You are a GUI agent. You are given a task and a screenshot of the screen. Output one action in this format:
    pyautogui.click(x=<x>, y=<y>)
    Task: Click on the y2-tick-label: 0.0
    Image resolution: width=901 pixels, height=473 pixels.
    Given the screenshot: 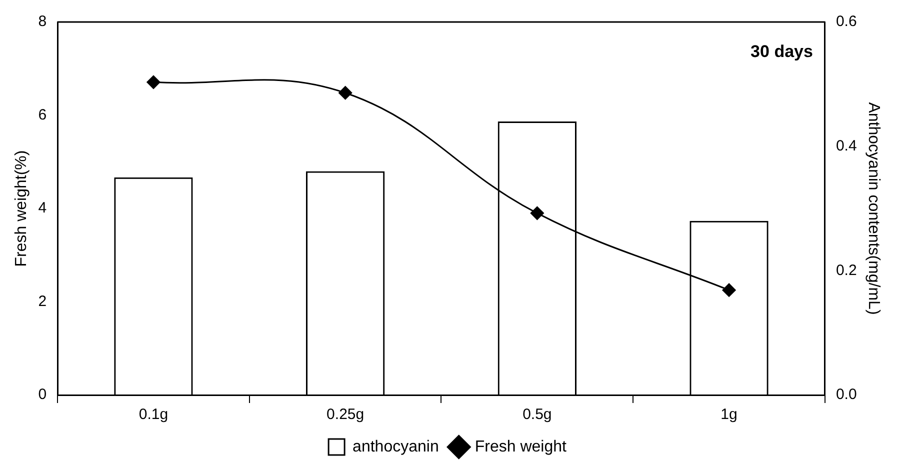 What is the action you would take?
    pyautogui.click(x=846, y=395)
    